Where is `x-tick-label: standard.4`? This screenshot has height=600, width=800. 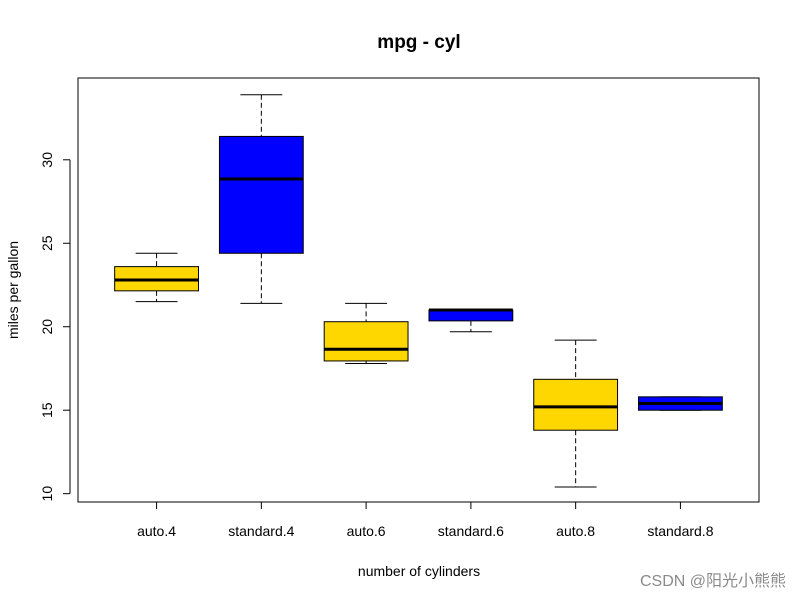
x-tick-label: standard.4 is located at coordinates (261, 531).